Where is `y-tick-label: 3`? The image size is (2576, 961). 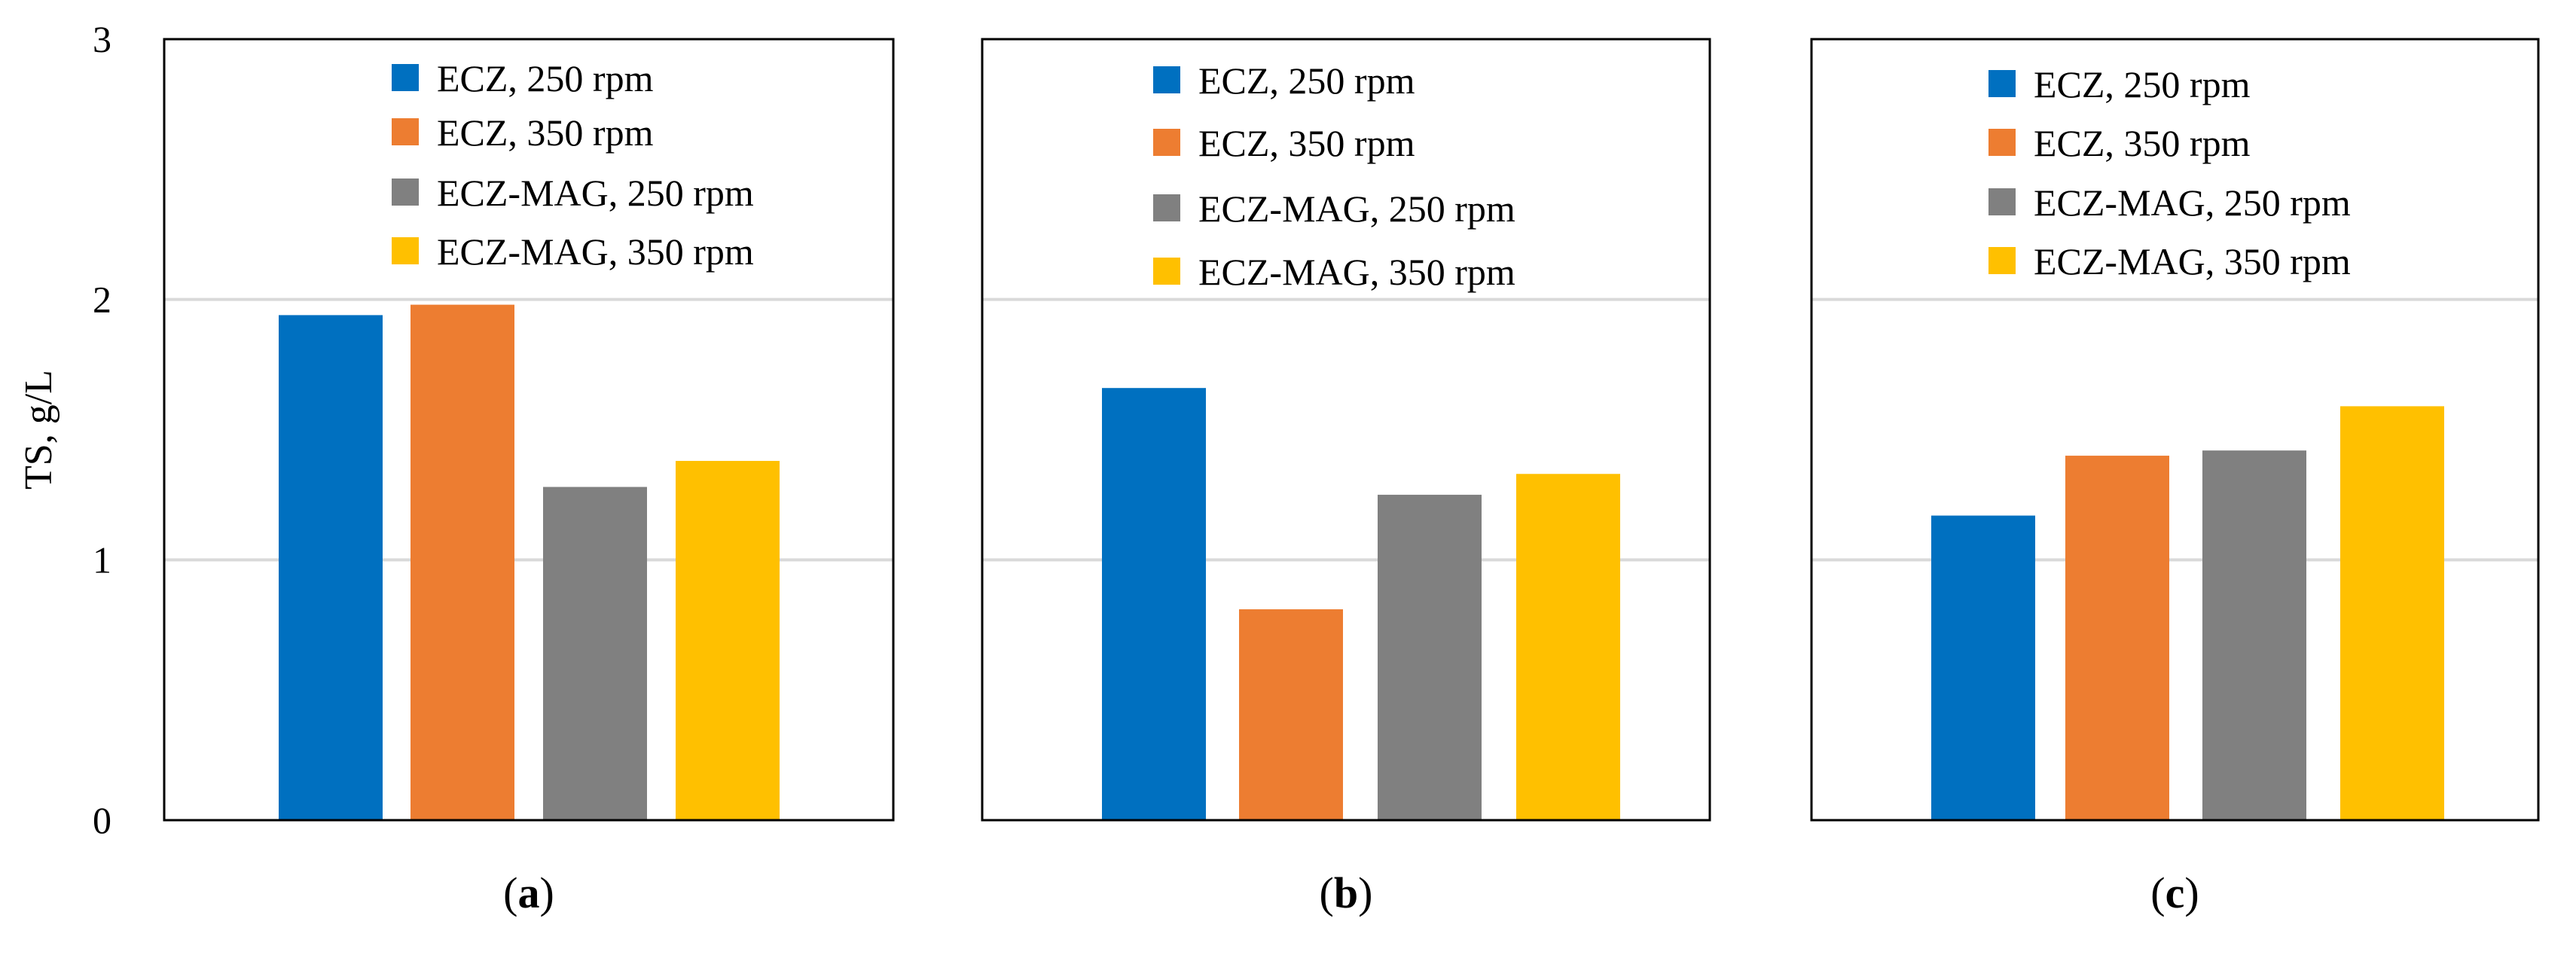
y-tick-label: 3 is located at coordinates (102, 39).